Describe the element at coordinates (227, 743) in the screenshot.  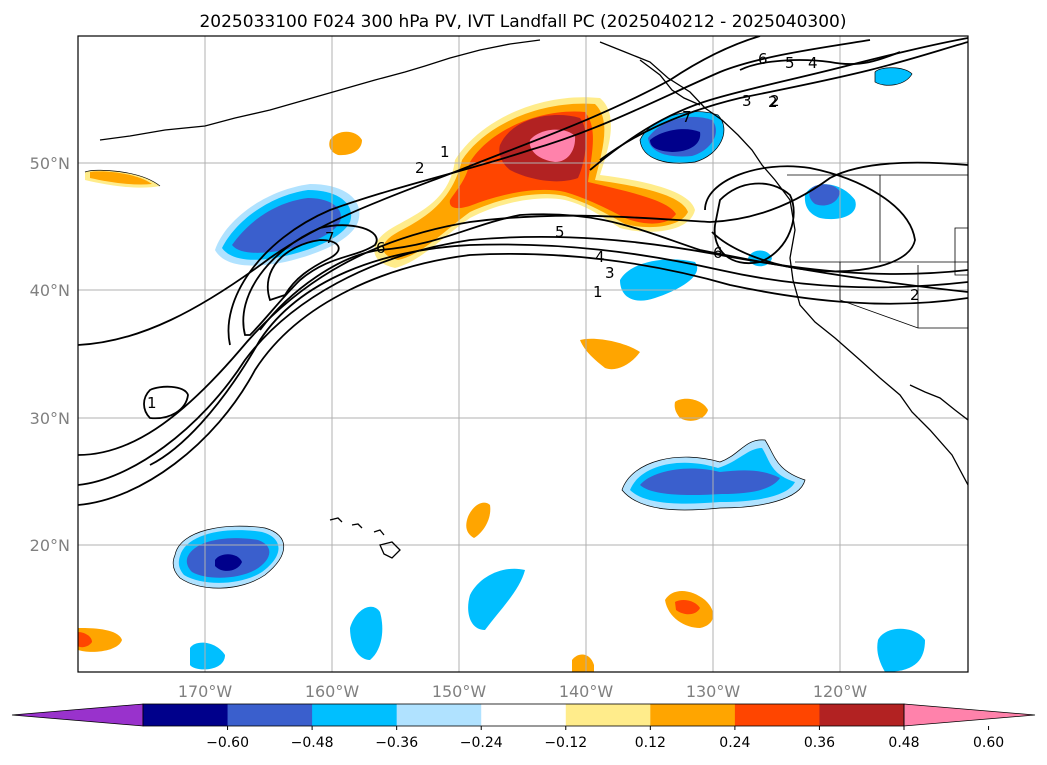
I see `colorbar-tick-label: −0.60` at that location.